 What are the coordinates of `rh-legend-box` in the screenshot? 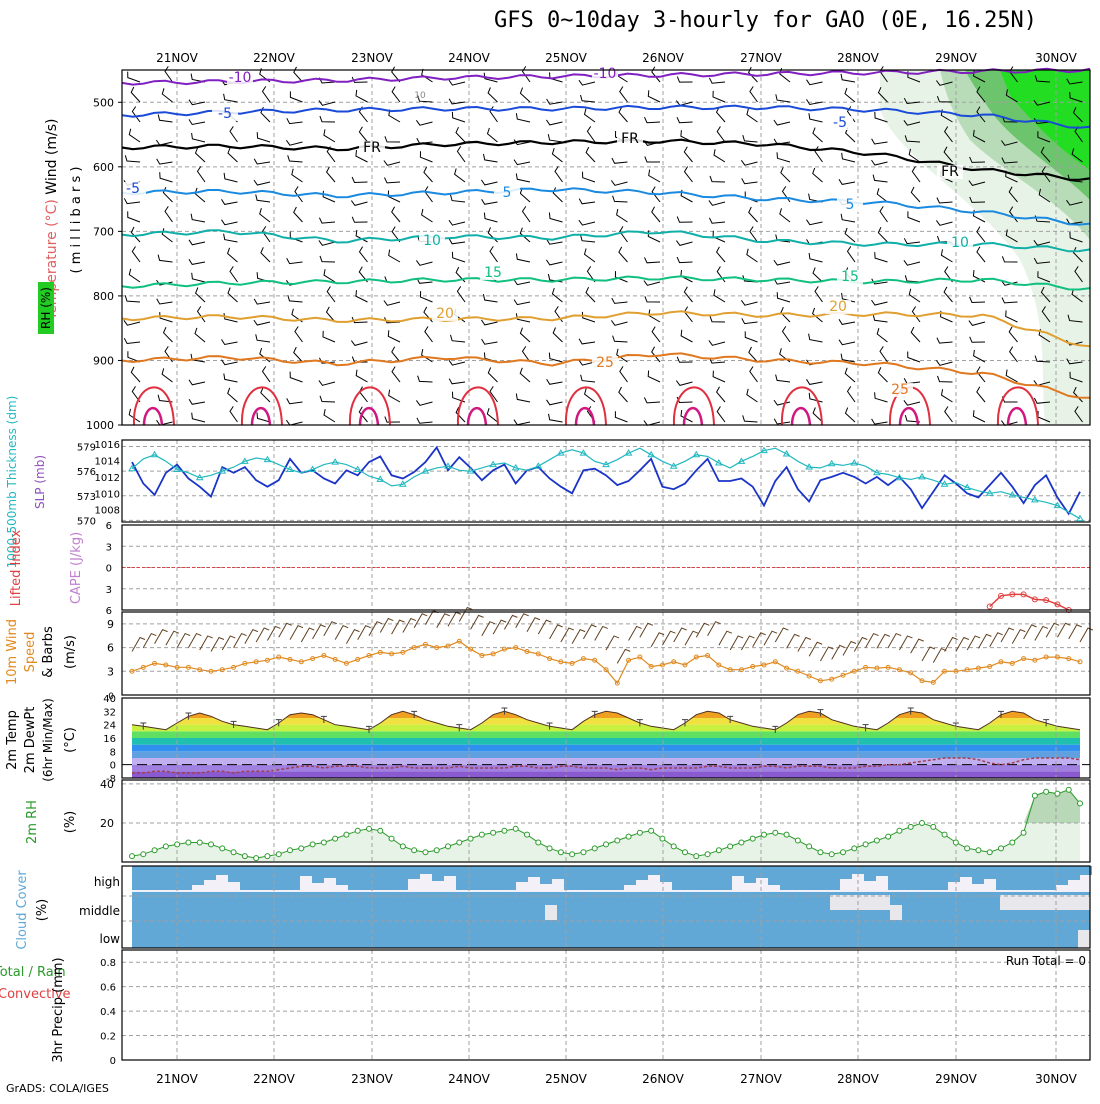 It's located at (46, 308).